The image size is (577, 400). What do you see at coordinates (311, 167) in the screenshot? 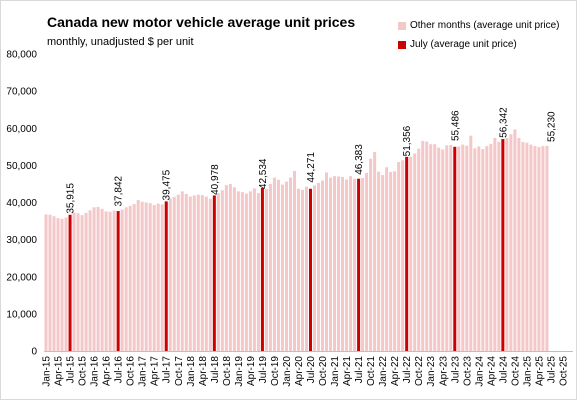
I see `july-value-label: 44,271` at bounding box center [311, 167].